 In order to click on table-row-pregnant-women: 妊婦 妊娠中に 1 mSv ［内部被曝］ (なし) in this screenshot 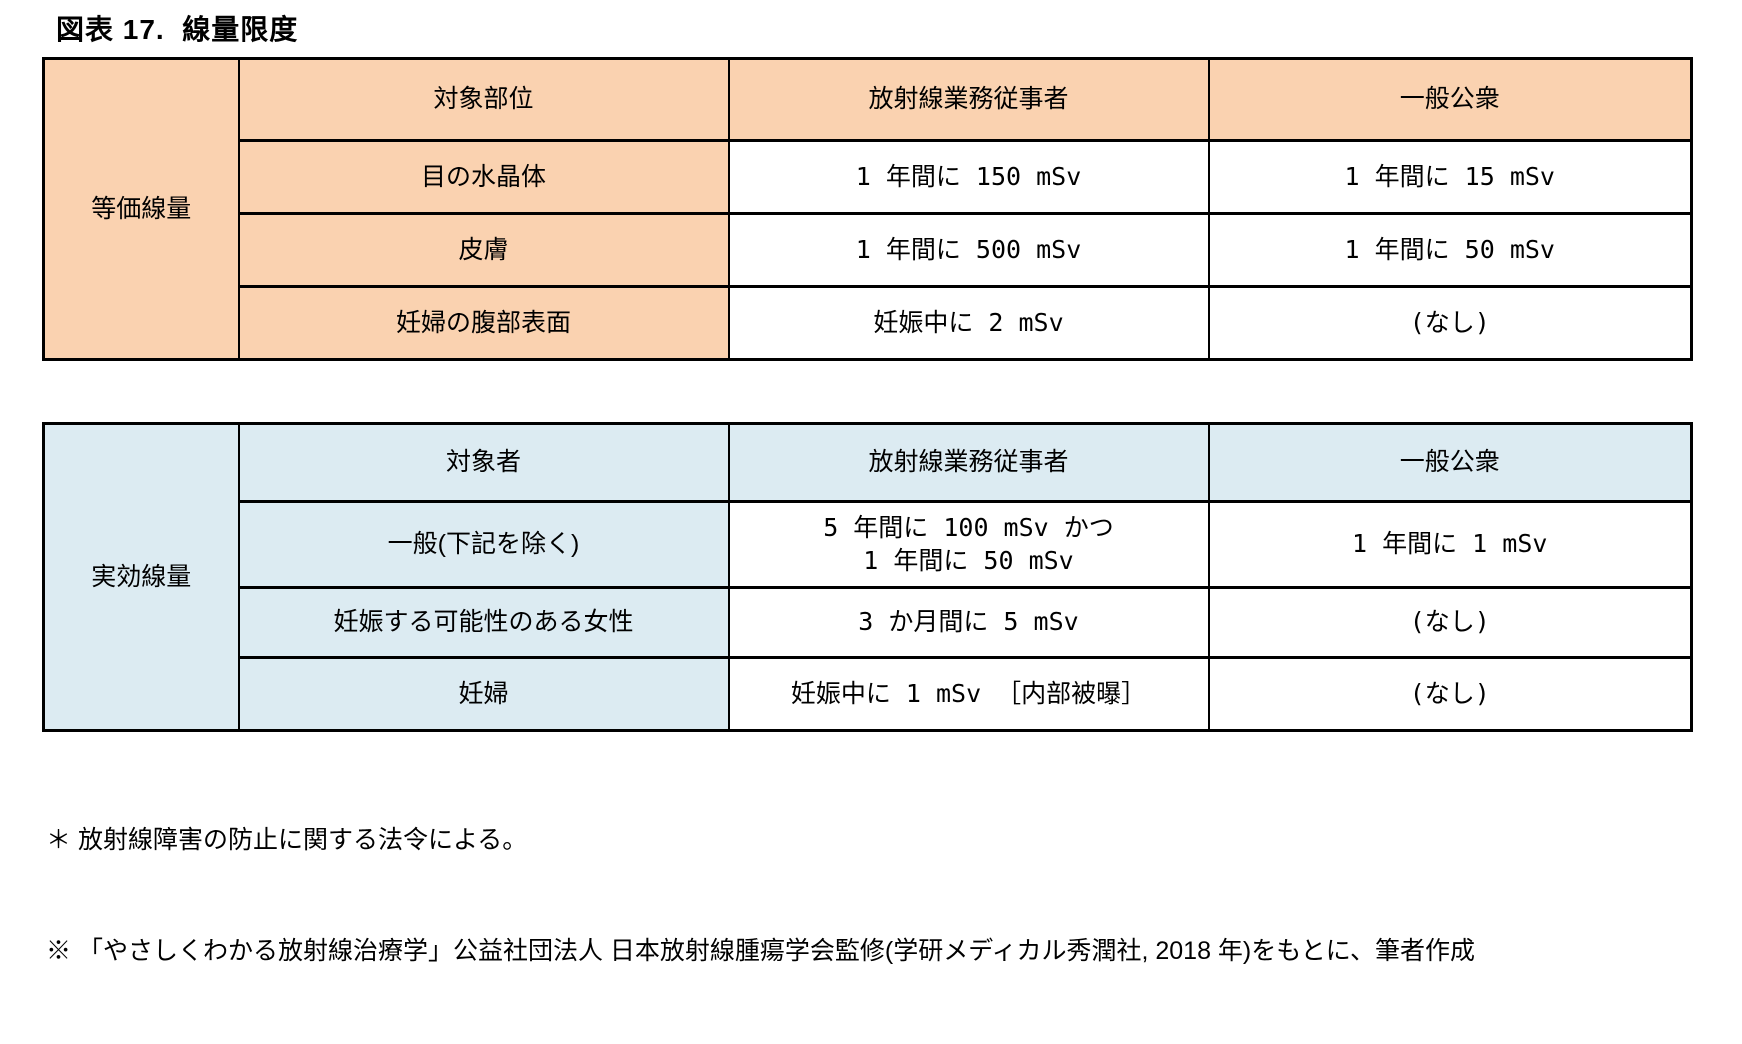, I will do `click(868, 694)`.